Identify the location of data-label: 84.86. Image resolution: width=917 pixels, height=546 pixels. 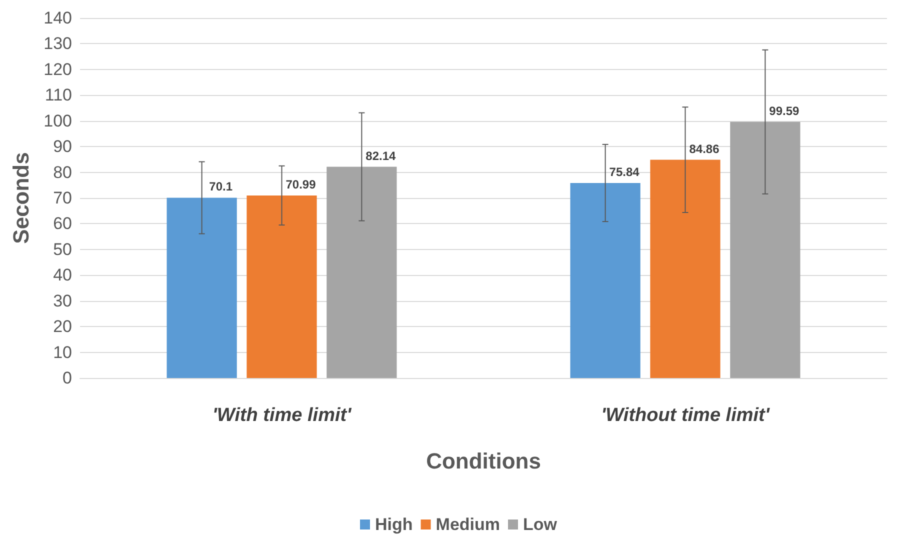
(704, 149).